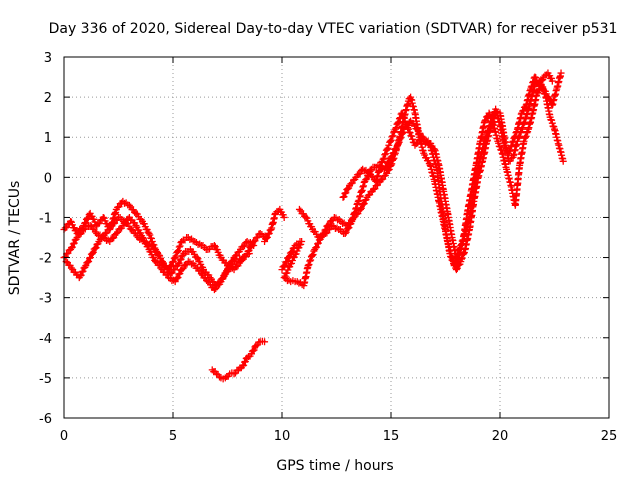 The width and height of the screenshot is (640, 485). I want to click on series-track-G, so click(447, 165).